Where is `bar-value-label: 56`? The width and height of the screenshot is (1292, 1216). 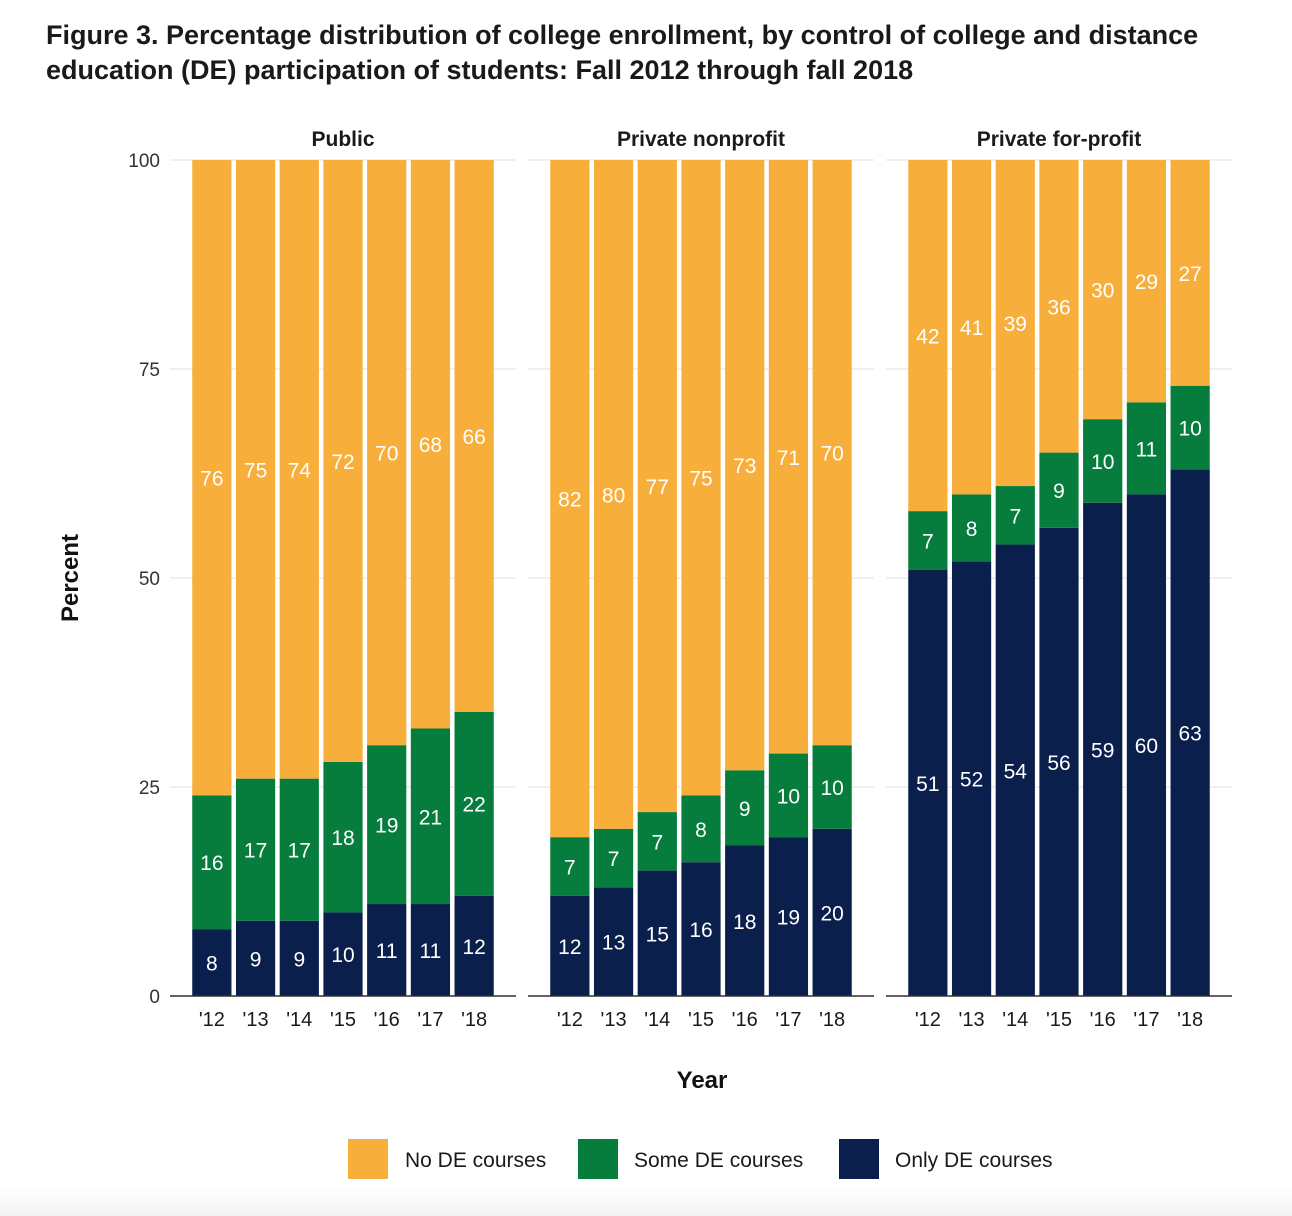
bar-value-label: 56 is located at coordinates (1058, 763).